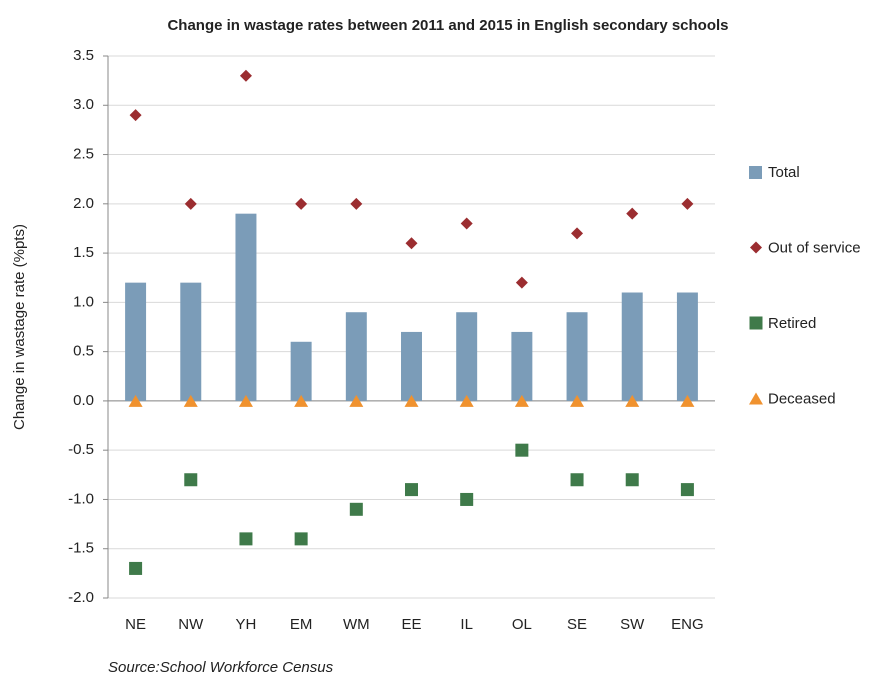 The image size is (890, 682). Describe the element at coordinates (191, 624) in the screenshot. I see `x-tick-label: NW` at that location.